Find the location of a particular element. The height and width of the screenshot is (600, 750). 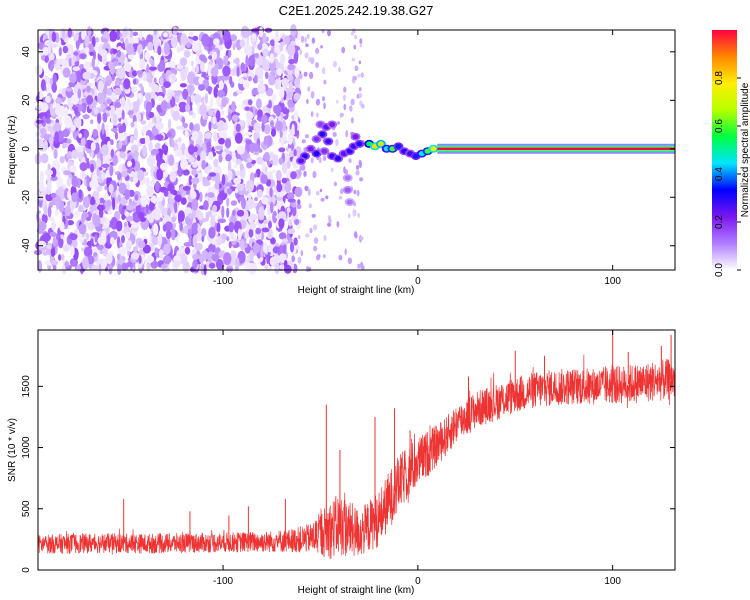

y-tick-label: -20 is located at coordinates (26, 197).